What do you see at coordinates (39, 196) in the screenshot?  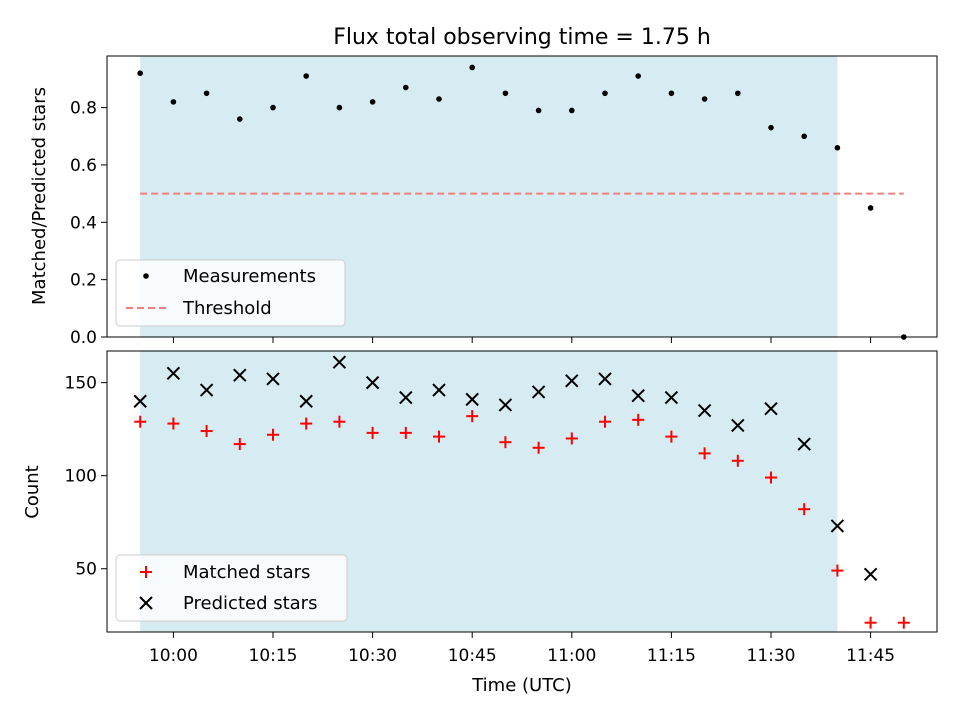 I see `top-y-axis-label: Matched/Predicted stars` at bounding box center [39, 196].